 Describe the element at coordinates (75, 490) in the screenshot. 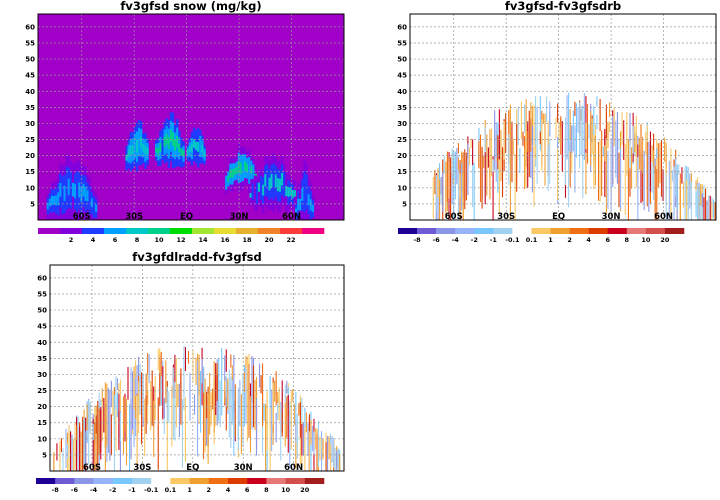

I see `colorbar-label: -6` at that location.